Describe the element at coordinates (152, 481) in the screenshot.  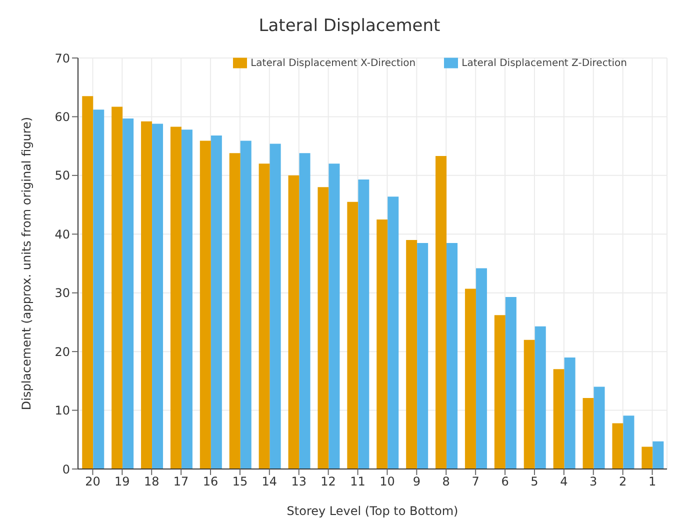
I see `x-tick-label: 18` at that location.